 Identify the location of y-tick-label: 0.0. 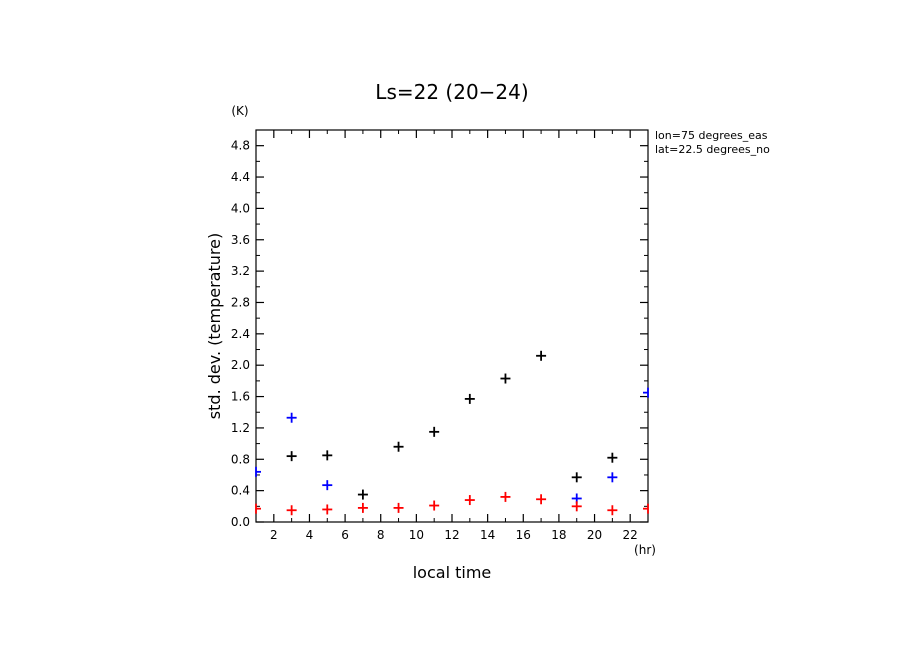
(240, 522).